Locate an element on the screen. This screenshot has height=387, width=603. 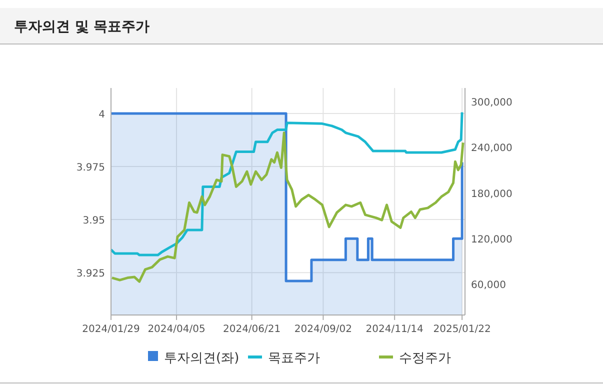
y2-tick-label: 240,000 is located at coordinates (491, 148).